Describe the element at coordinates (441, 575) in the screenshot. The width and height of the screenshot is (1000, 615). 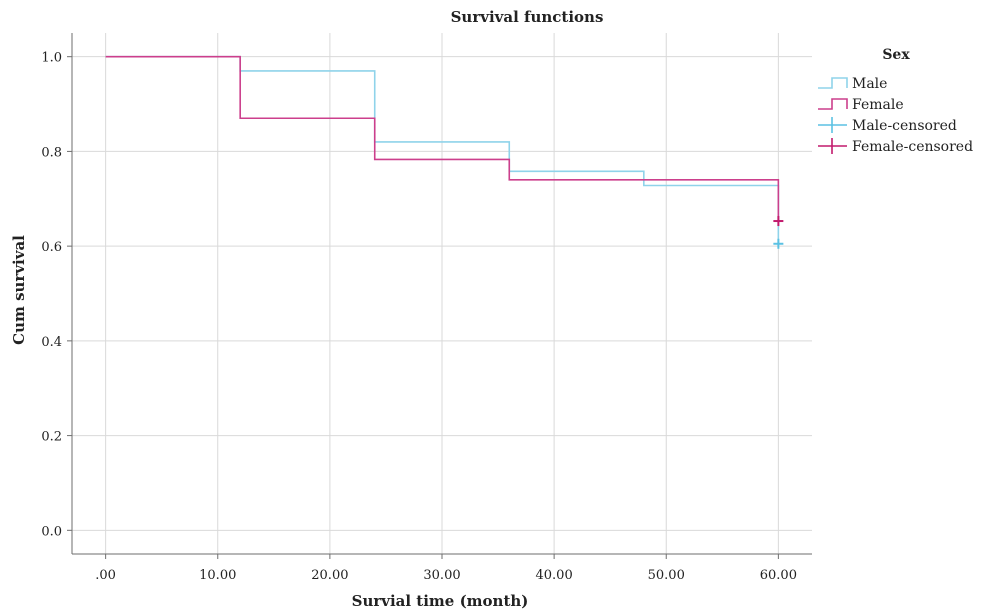
I see `x-tick-label: 30.00` at that location.